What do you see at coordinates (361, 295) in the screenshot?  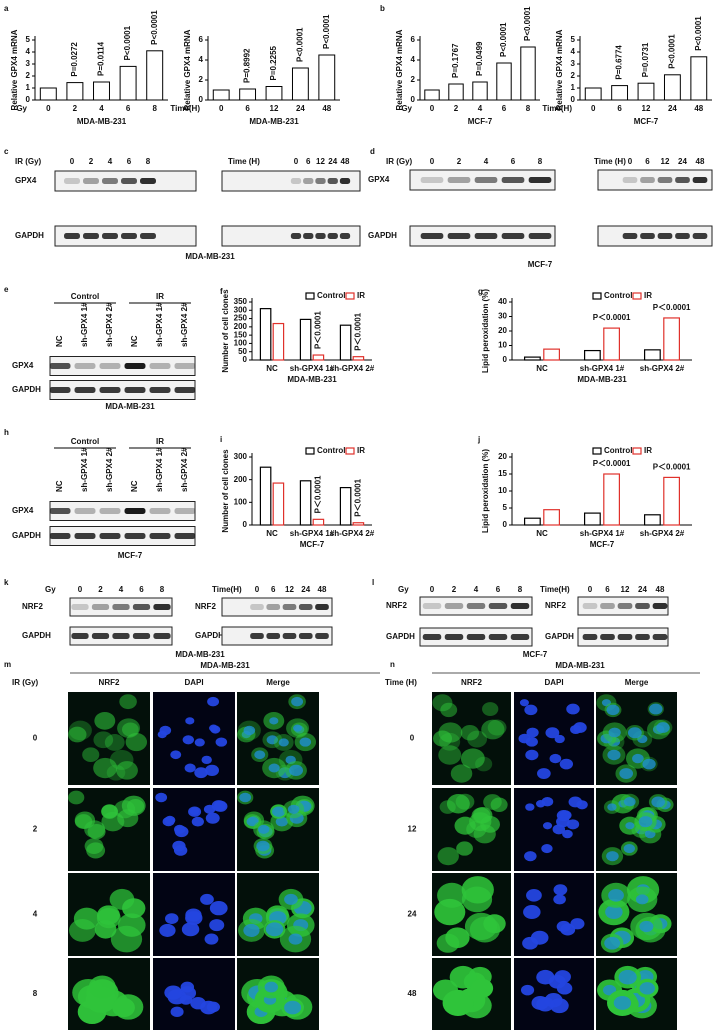 I see `legend-label: IR` at bounding box center [361, 295].